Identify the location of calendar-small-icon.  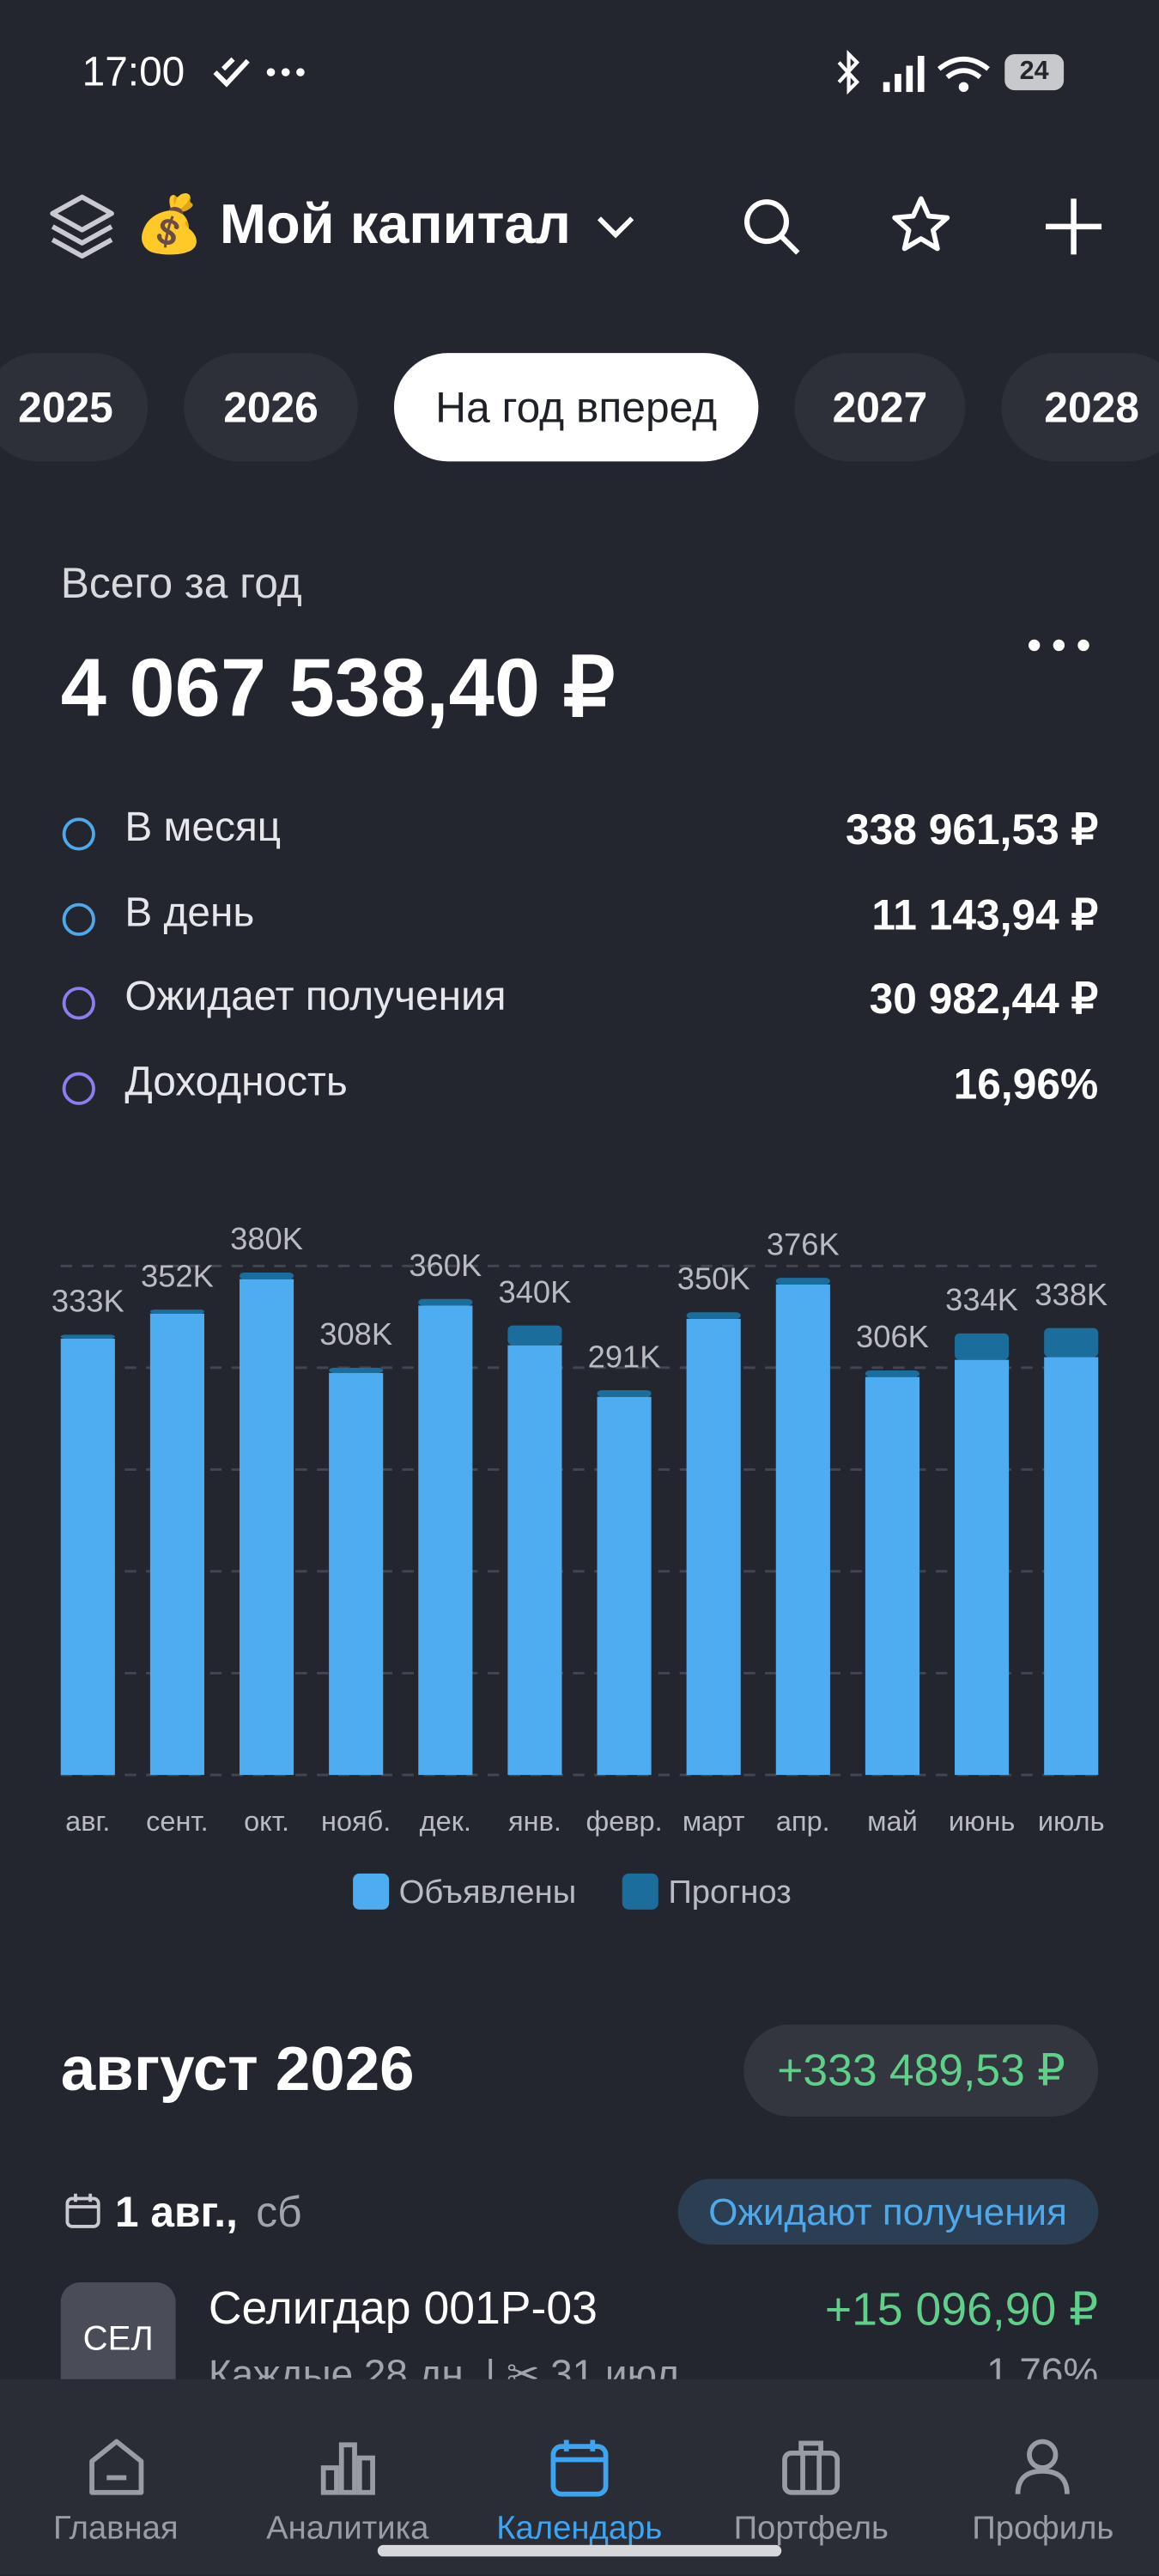
(82, 2210).